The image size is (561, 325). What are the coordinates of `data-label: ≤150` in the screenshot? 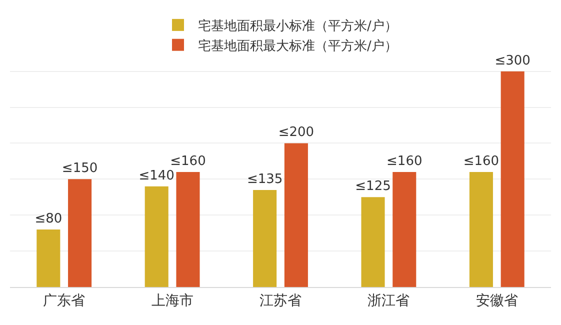 It's located at (80, 168).